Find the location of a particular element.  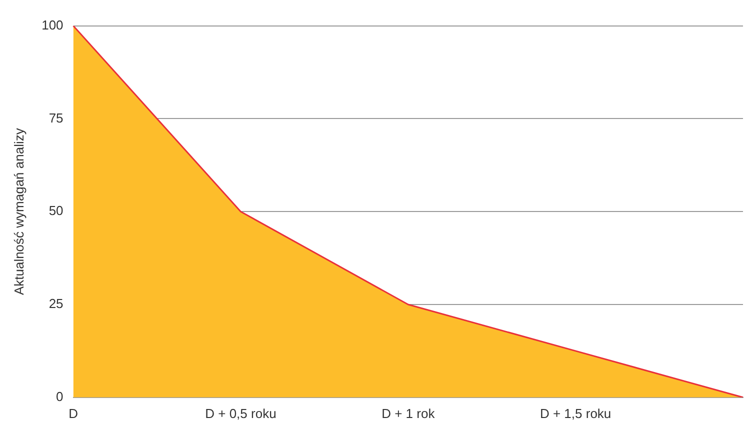

y-tick-label: 75 is located at coordinates (56, 118).